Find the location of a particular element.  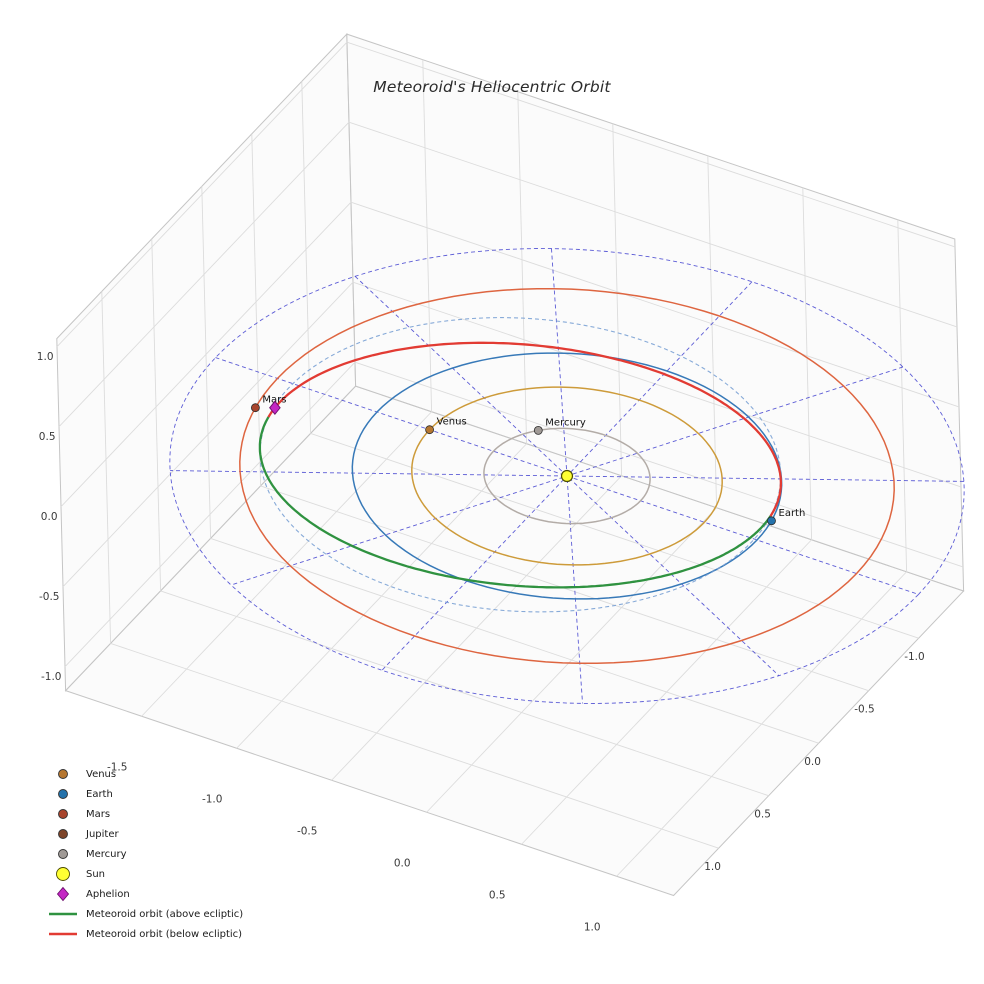

legend-item-4: Mercury is located at coordinates (144, 854).